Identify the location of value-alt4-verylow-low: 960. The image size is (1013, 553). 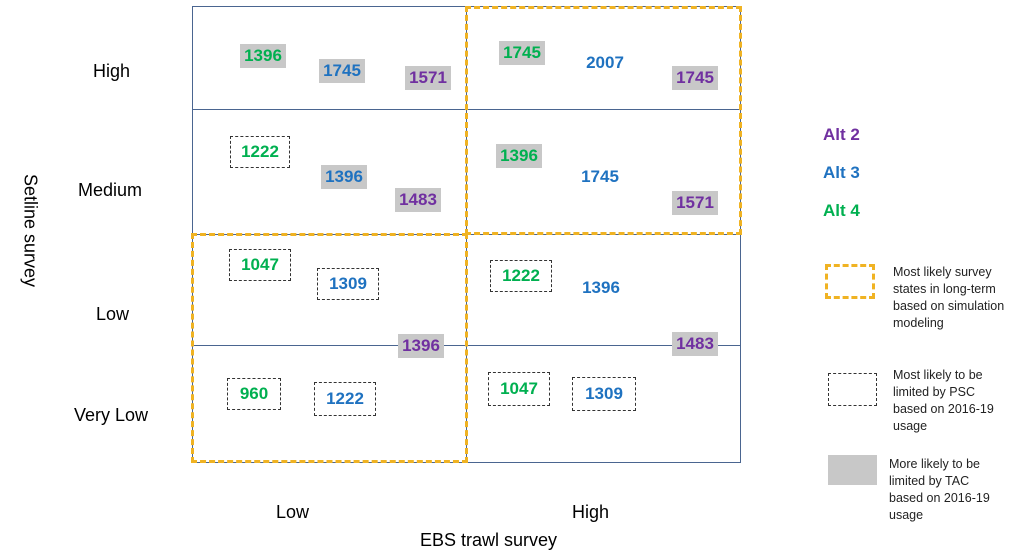
(254, 394).